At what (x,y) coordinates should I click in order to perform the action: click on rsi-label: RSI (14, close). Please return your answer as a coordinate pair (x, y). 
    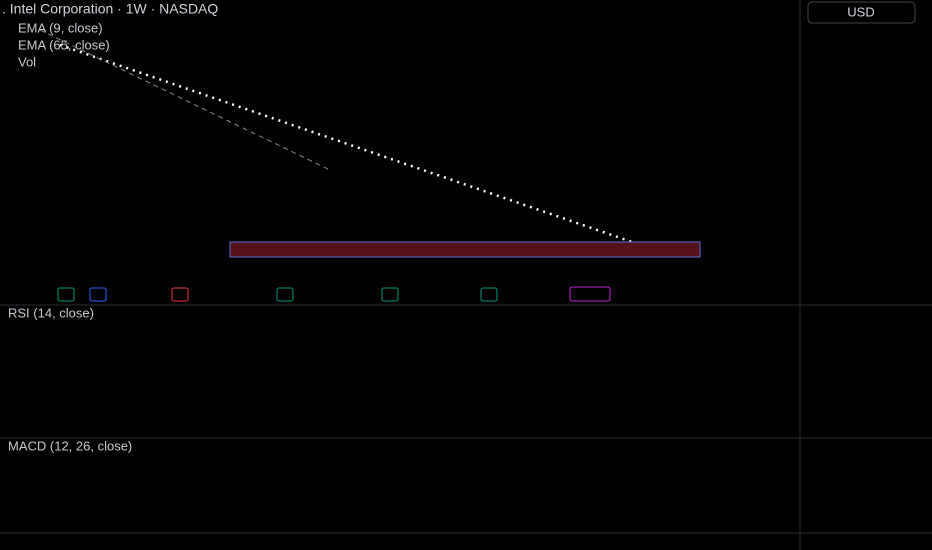
    Looking at the image, I should click on (51, 312).